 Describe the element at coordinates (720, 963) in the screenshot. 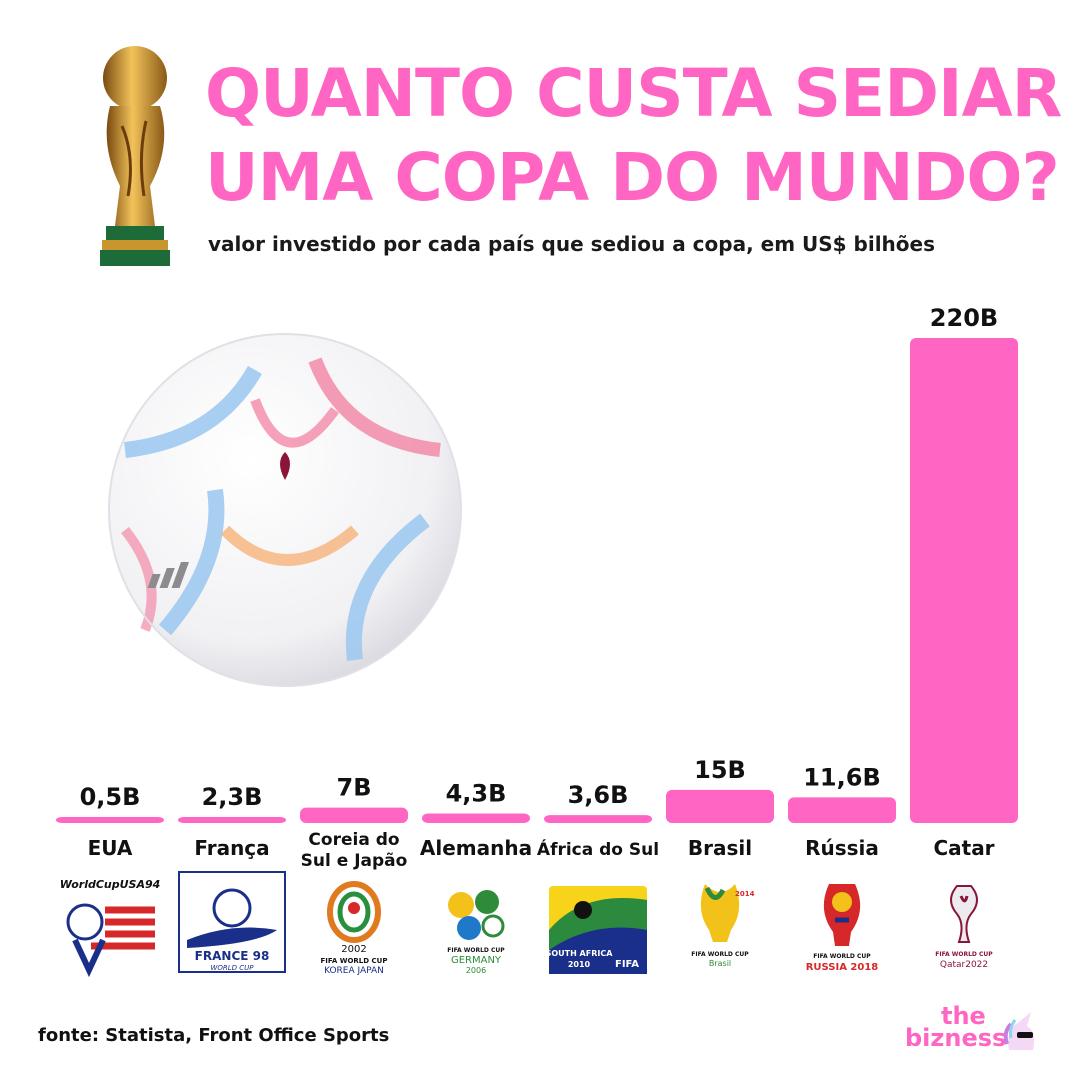

I see `svg-text: Brasil` at that location.